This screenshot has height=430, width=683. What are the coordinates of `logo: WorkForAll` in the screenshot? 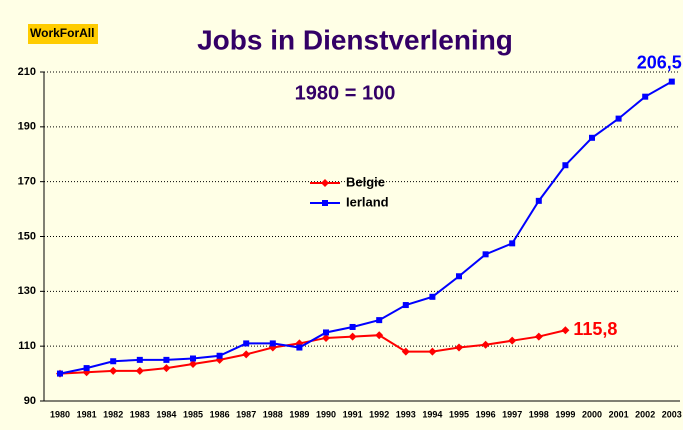 It's located at (62, 33).